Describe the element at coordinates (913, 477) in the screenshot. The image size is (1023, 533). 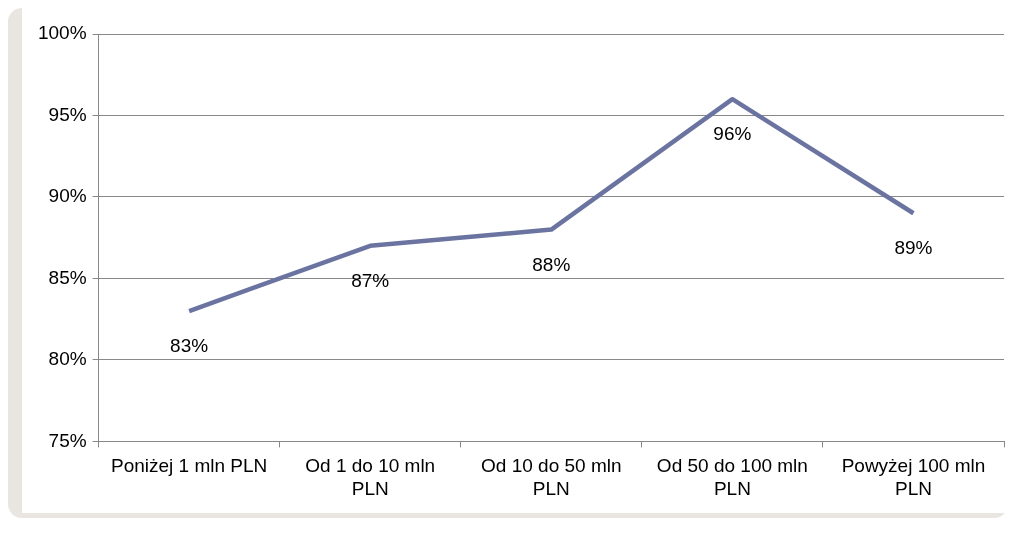
I see `x-tick-label: Powyżej 100 mln PLN` at that location.